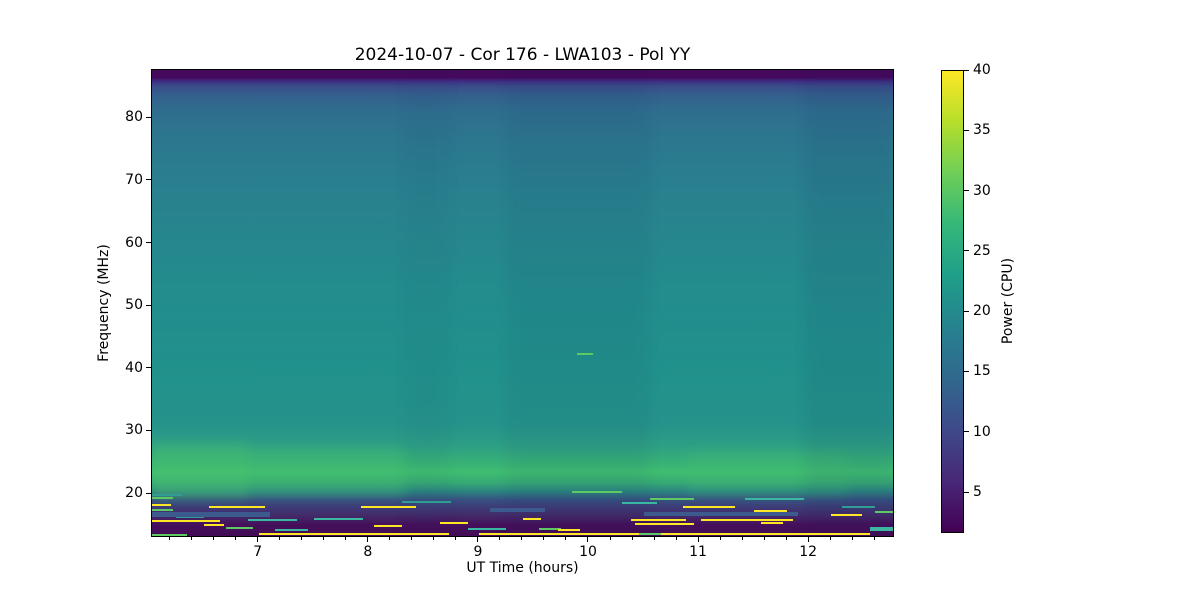 The width and height of the screenshot is (1200, 600). Describe the element at coordinates (1008, 301) in the screenshot. I see `colorbar-label: Power (CPU)` at that location.